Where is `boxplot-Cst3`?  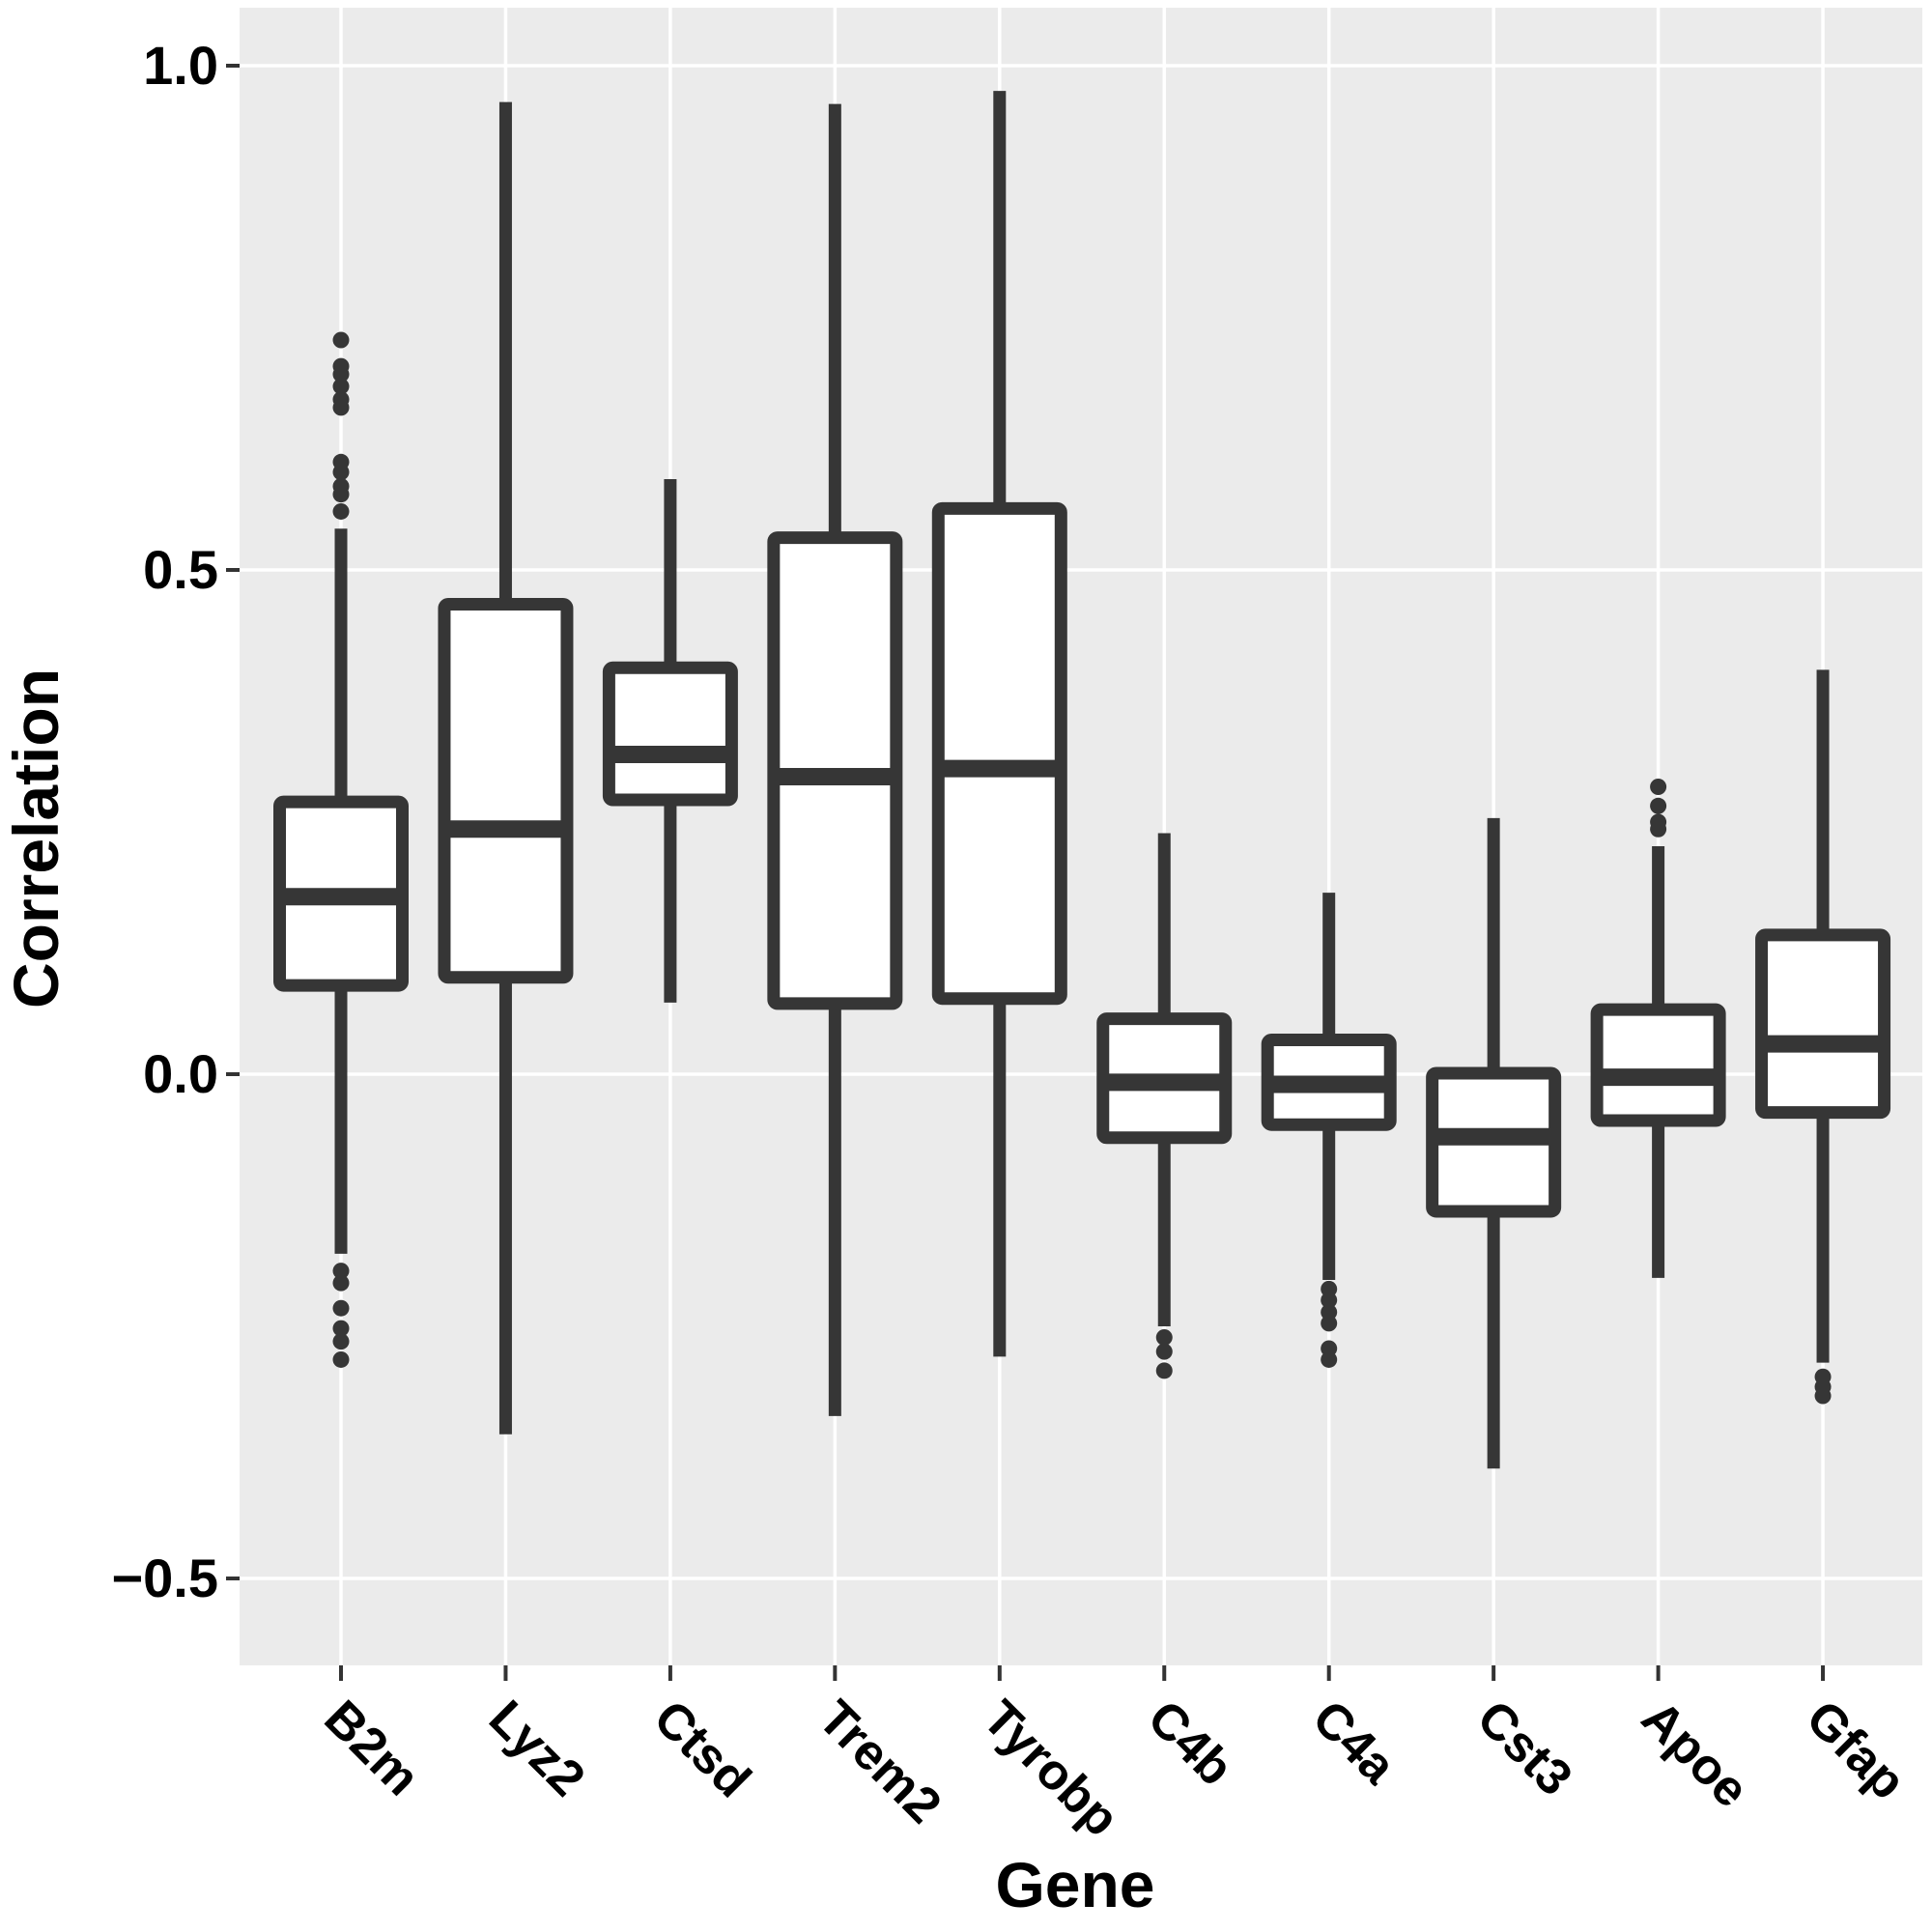
boxplot-Cst3 is located at coordinates (1494, 1143).